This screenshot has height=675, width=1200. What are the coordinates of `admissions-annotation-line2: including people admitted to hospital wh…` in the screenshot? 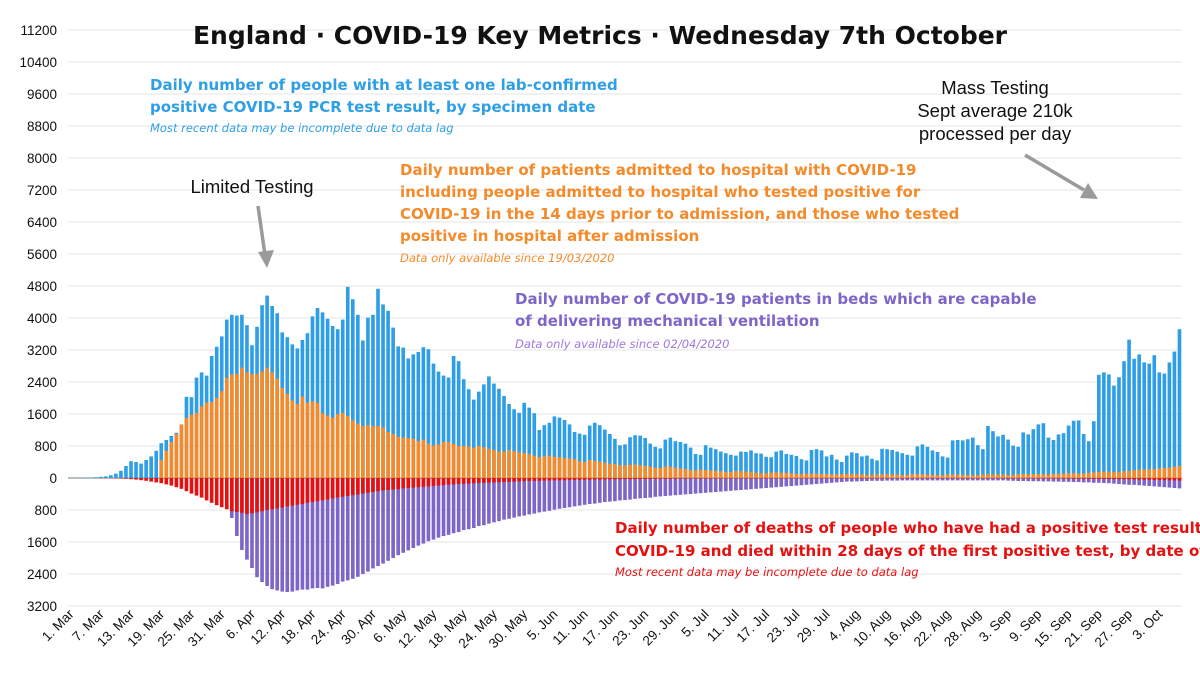 It's located at (660, 192).